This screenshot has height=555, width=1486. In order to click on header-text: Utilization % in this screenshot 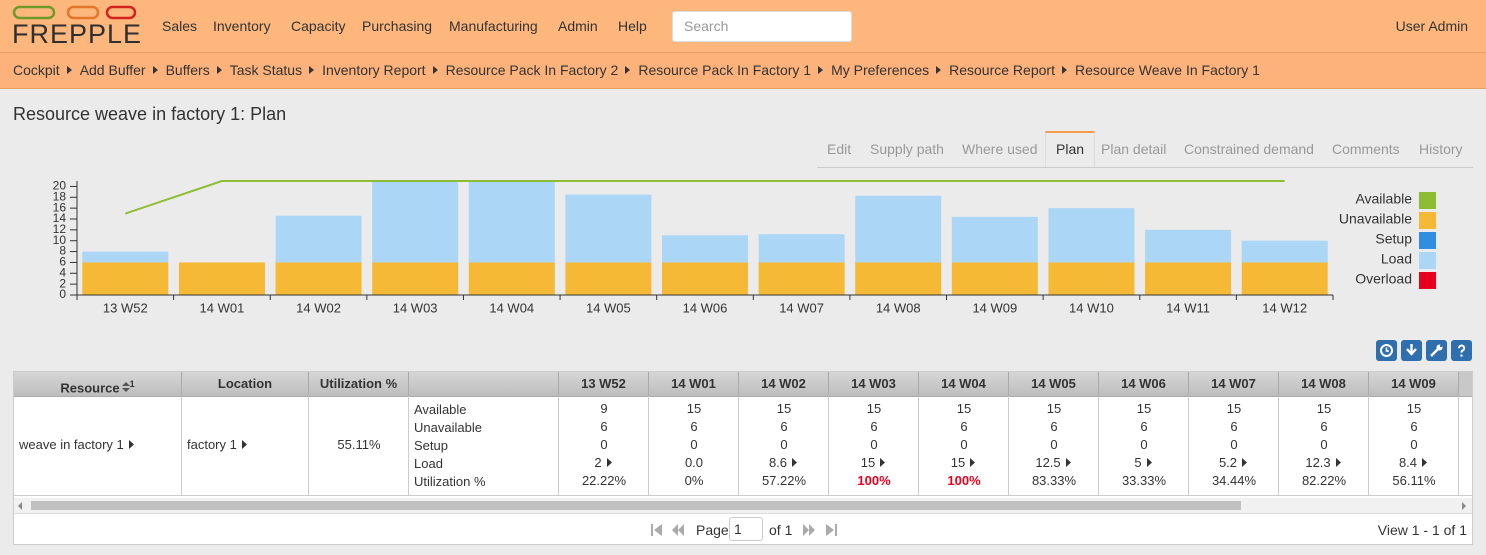, I will do `click(358, 383)`.